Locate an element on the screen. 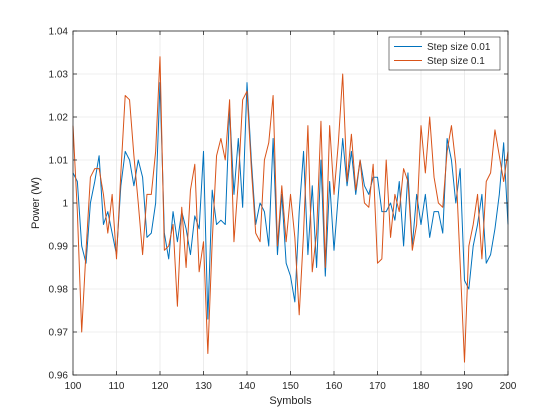 This screenshot has height=420, width=560. x-tick-label: 150 is located at coordinates (290, 386).